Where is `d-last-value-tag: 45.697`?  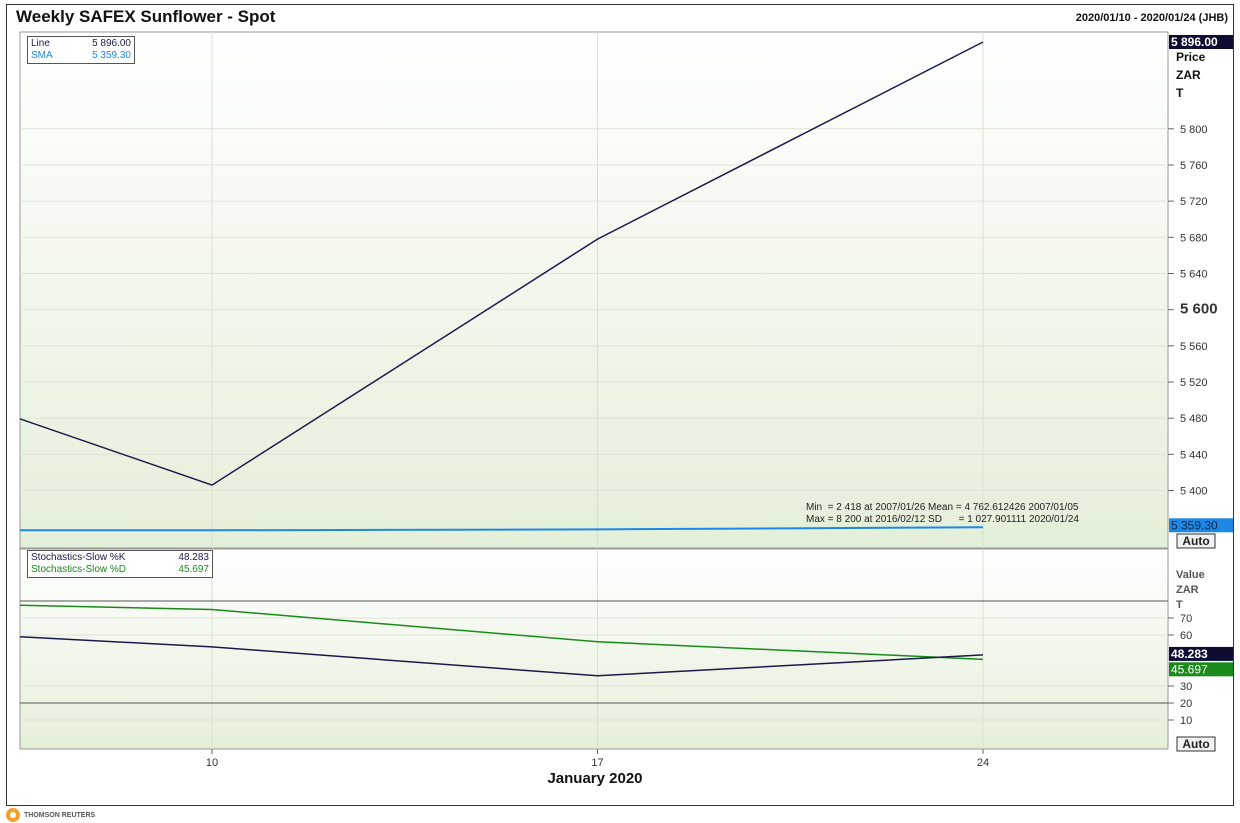
d-last-value-tag: 45.697 is located at coordinates (1189, 669).